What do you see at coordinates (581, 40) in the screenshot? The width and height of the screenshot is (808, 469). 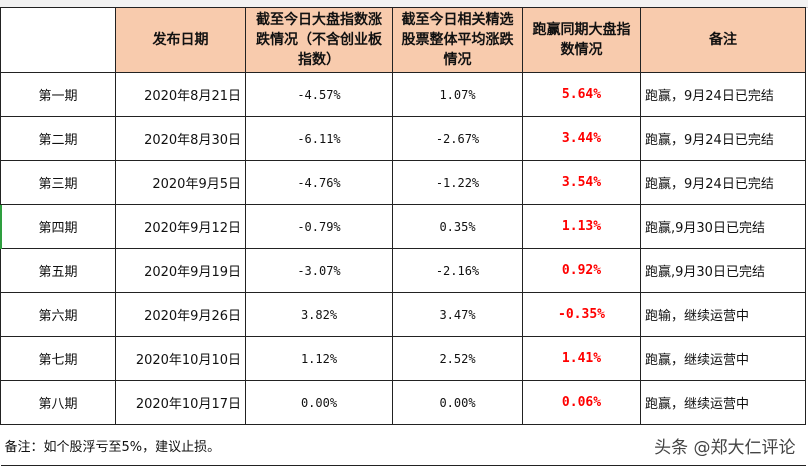 I see `header-cell: 跑赢同期大盘指数情况` at bounding box center [581, 40].